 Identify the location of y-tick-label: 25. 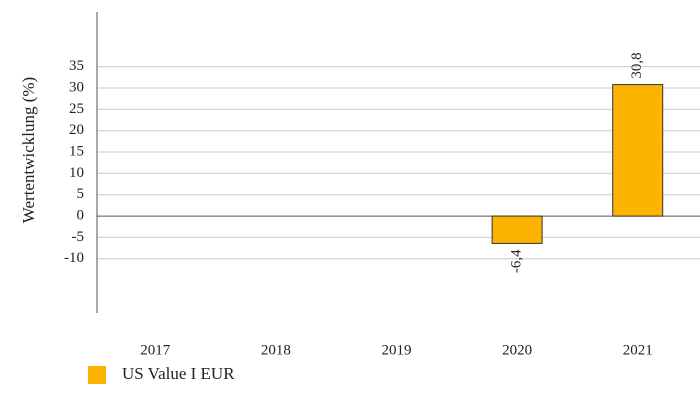
(76, 109).